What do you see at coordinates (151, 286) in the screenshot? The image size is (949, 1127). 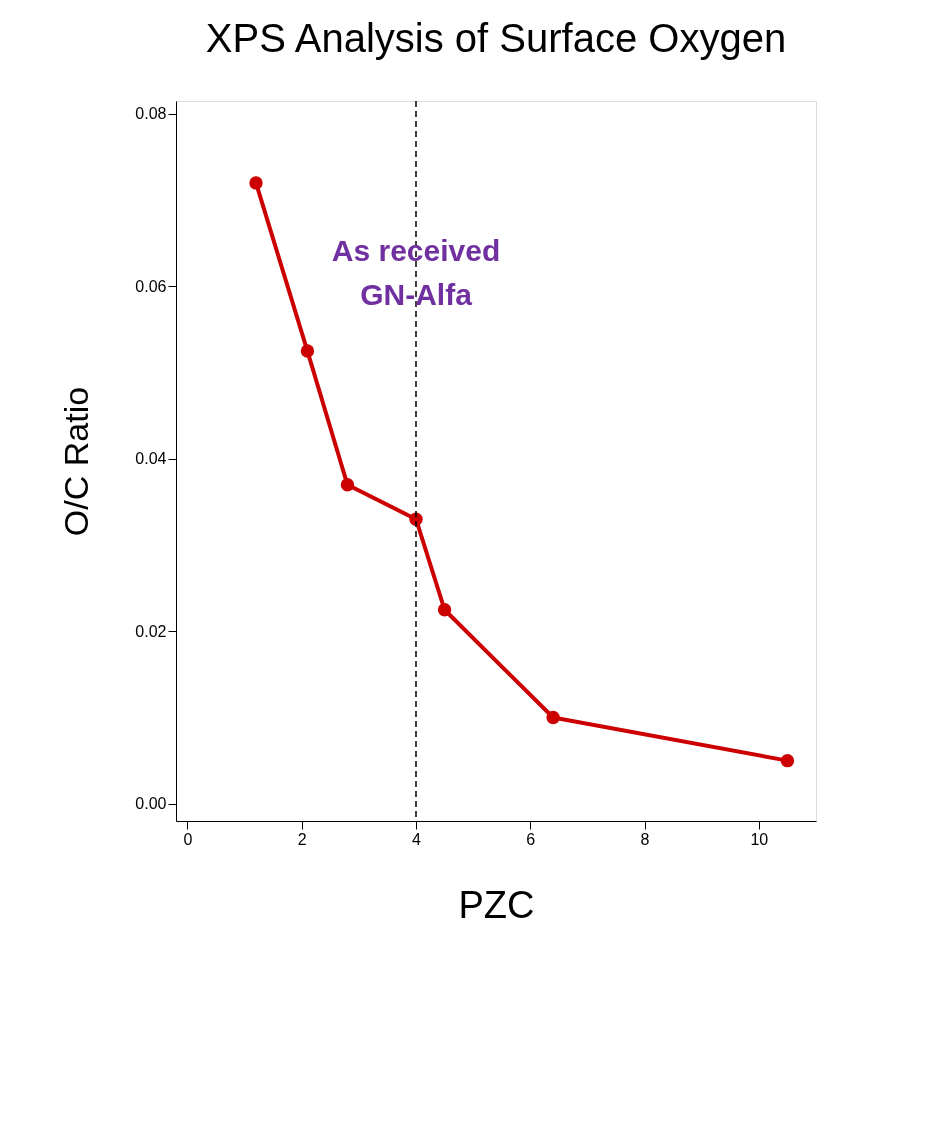 I see `y-tick-label: 0.06` at bounding box center [151, 286].